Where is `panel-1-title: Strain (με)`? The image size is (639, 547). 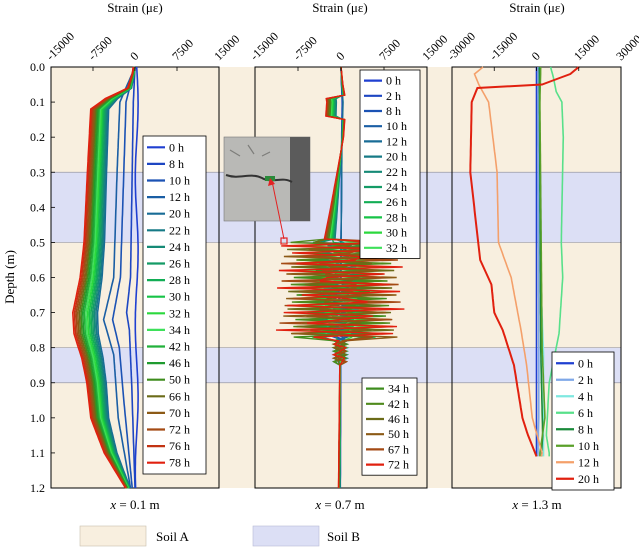 panel-1-title: Strain (με) is located at coordinates (134, 7).